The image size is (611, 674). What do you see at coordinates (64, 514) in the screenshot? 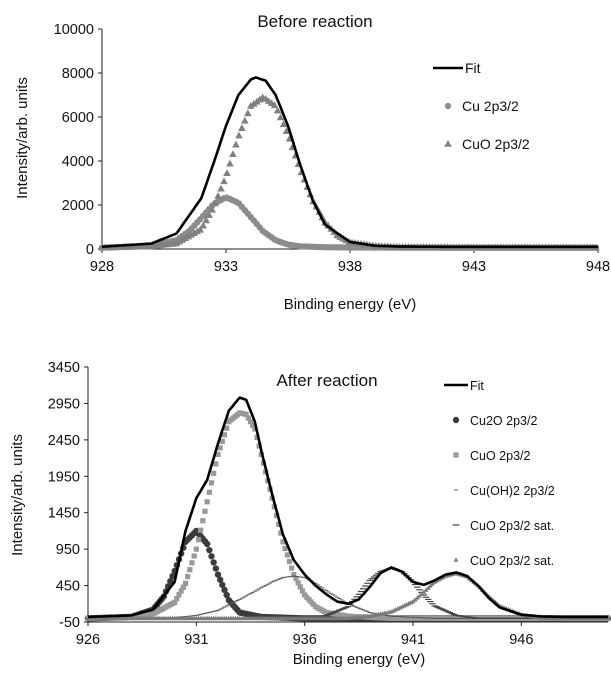
I see `y-tick-label: 1450` at bounding box center [64, 514].